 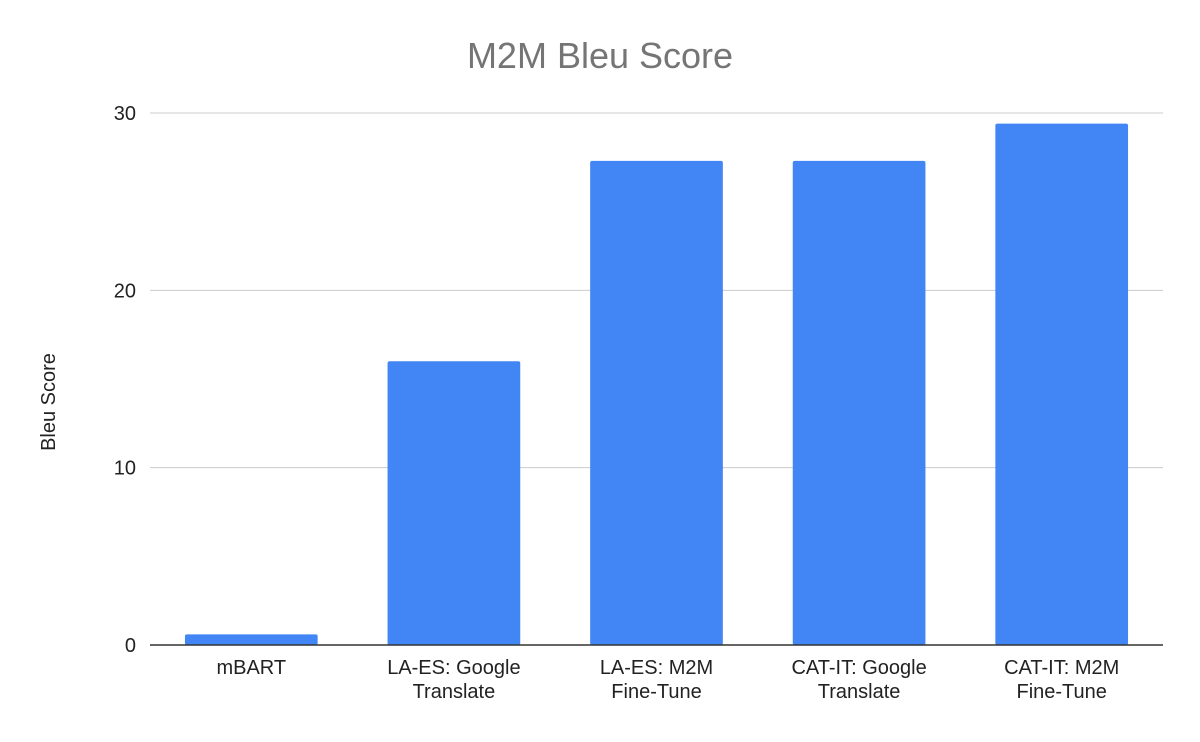 What do you see at coordinates (125, 114) in the screenshot?
I see `y-tick-label: 30` at bounding box center [125, 114].